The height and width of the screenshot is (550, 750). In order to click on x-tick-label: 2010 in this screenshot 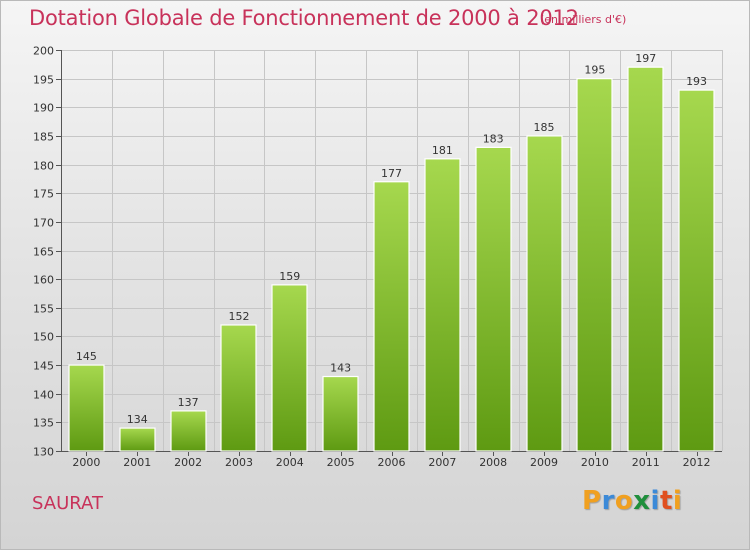, I will do `click(595, 462)`.